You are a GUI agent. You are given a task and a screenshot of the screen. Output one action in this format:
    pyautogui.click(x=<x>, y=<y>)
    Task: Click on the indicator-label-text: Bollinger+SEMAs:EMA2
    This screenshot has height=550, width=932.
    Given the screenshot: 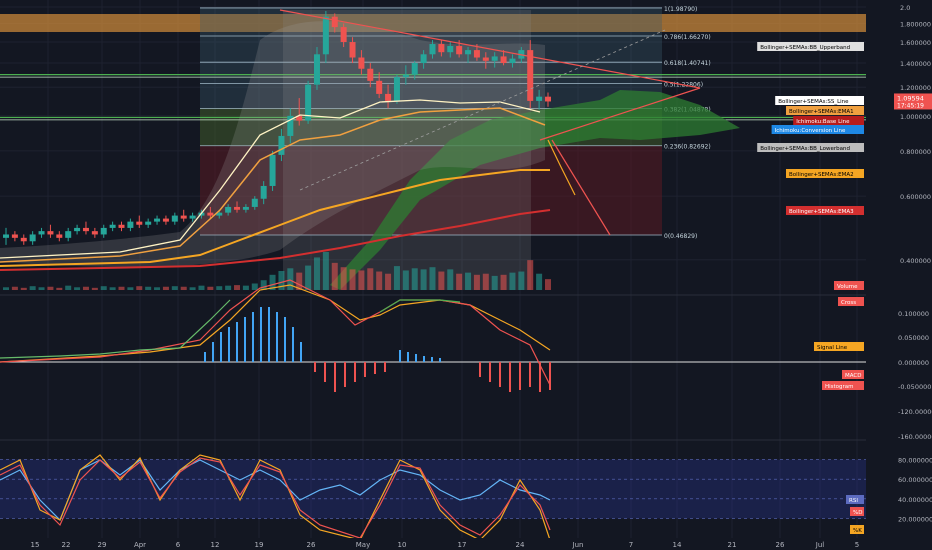 What is the action you would take?
    pyautogui.click(x=821, y=175)
    